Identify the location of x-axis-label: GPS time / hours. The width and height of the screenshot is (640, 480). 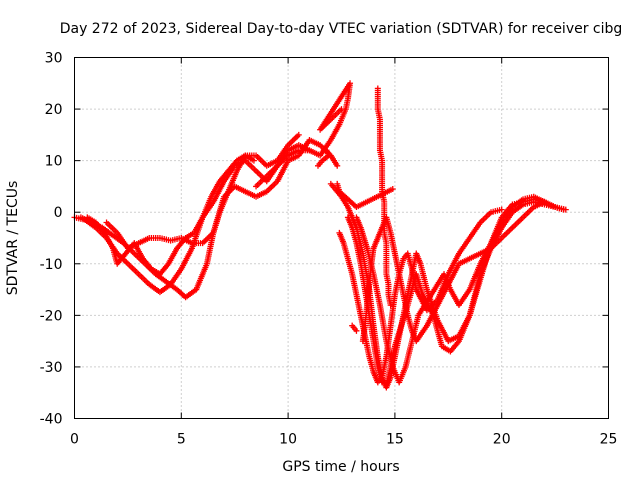
(340, 467).